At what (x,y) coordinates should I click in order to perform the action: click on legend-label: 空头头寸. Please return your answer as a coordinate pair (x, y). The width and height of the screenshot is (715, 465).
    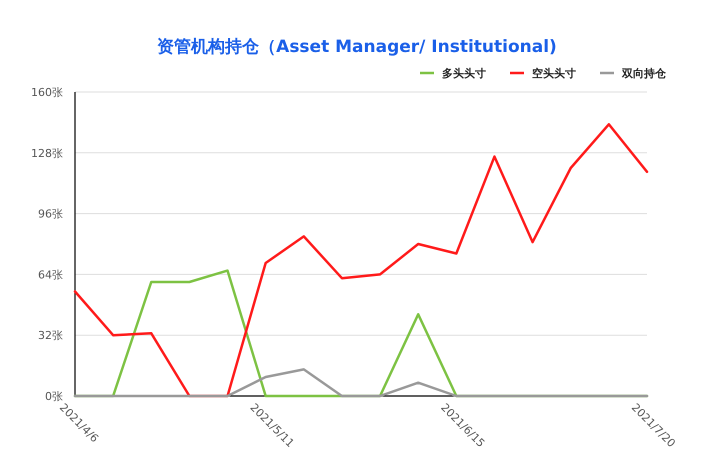
    Looking at the image, I should click on (554, 73).